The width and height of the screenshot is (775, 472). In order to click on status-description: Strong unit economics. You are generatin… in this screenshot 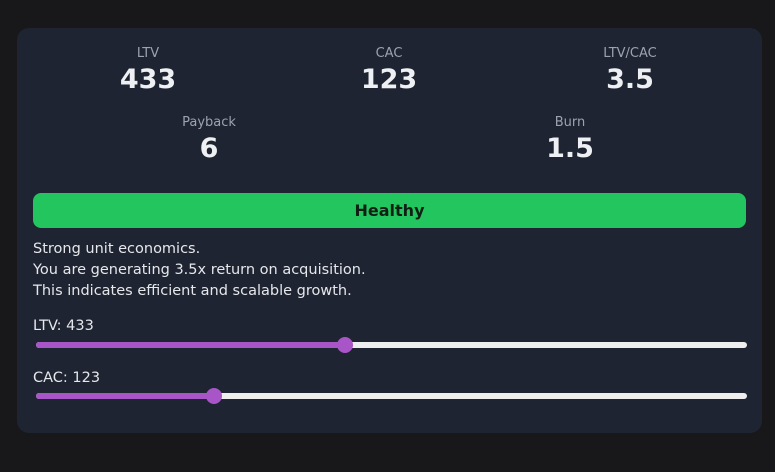, I will do `click(199, 270)`.